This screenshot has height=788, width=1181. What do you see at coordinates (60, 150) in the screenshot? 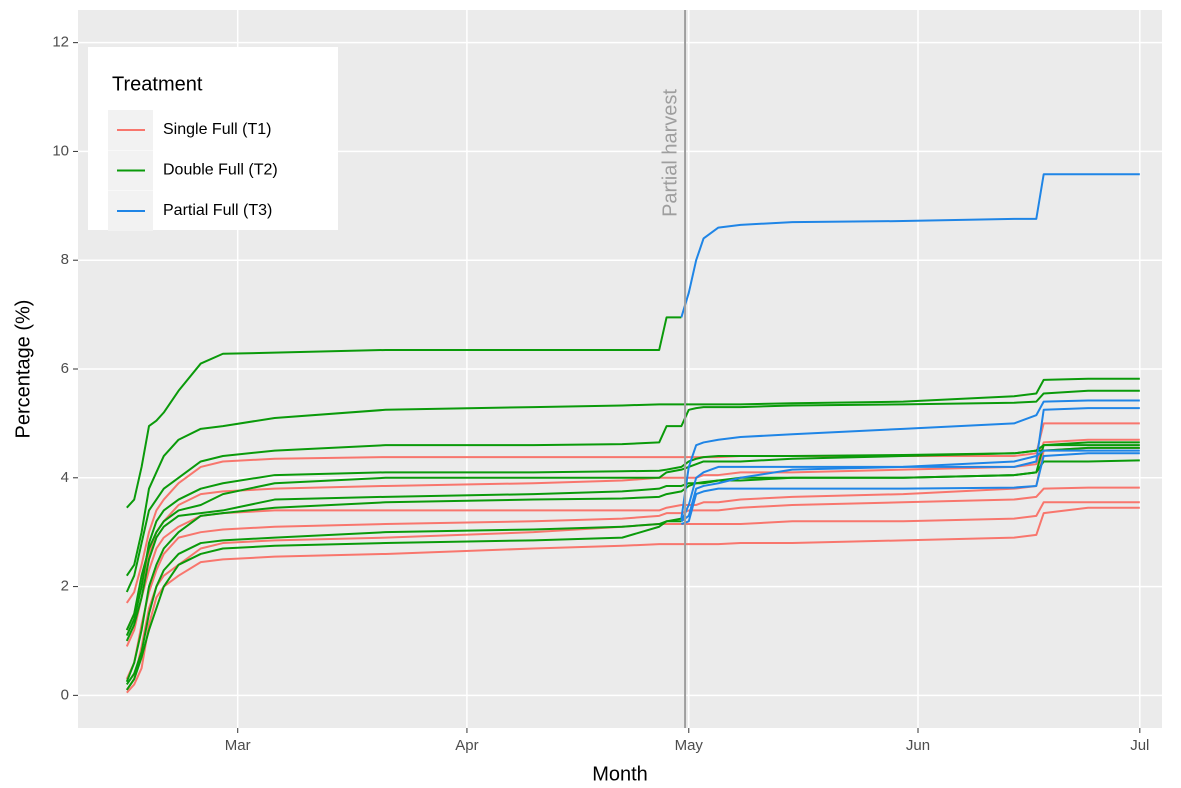
I see `y-tick-label: 10` at bounding box center [60, 150].